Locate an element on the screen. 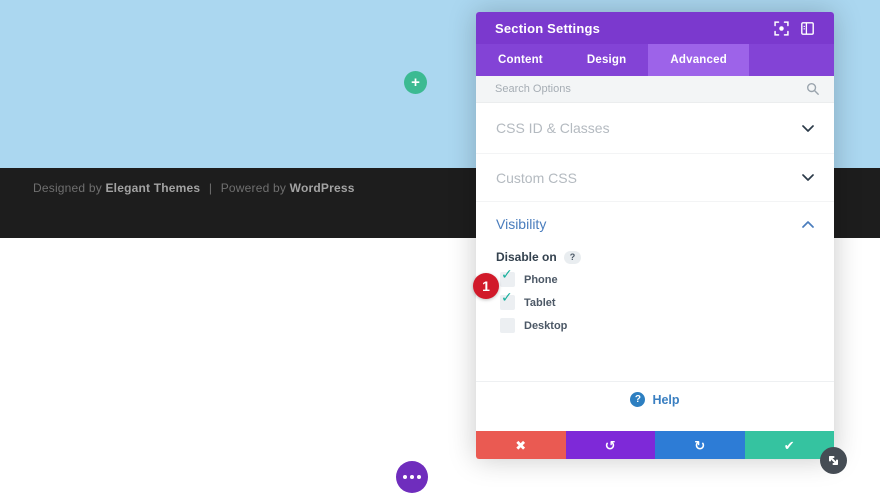 The image size is (880, 498). add-row-button: + is located at coordinates (415, 82).